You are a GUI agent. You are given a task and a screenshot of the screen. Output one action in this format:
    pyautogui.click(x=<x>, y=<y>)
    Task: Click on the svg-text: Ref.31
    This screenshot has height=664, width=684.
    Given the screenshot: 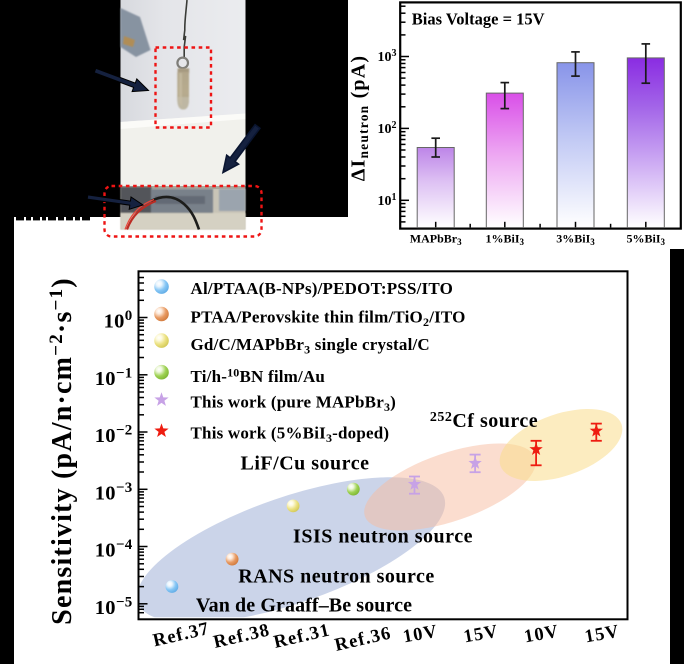 What is the action you would take?
    pyautogui.click(x=302, y=636)
    